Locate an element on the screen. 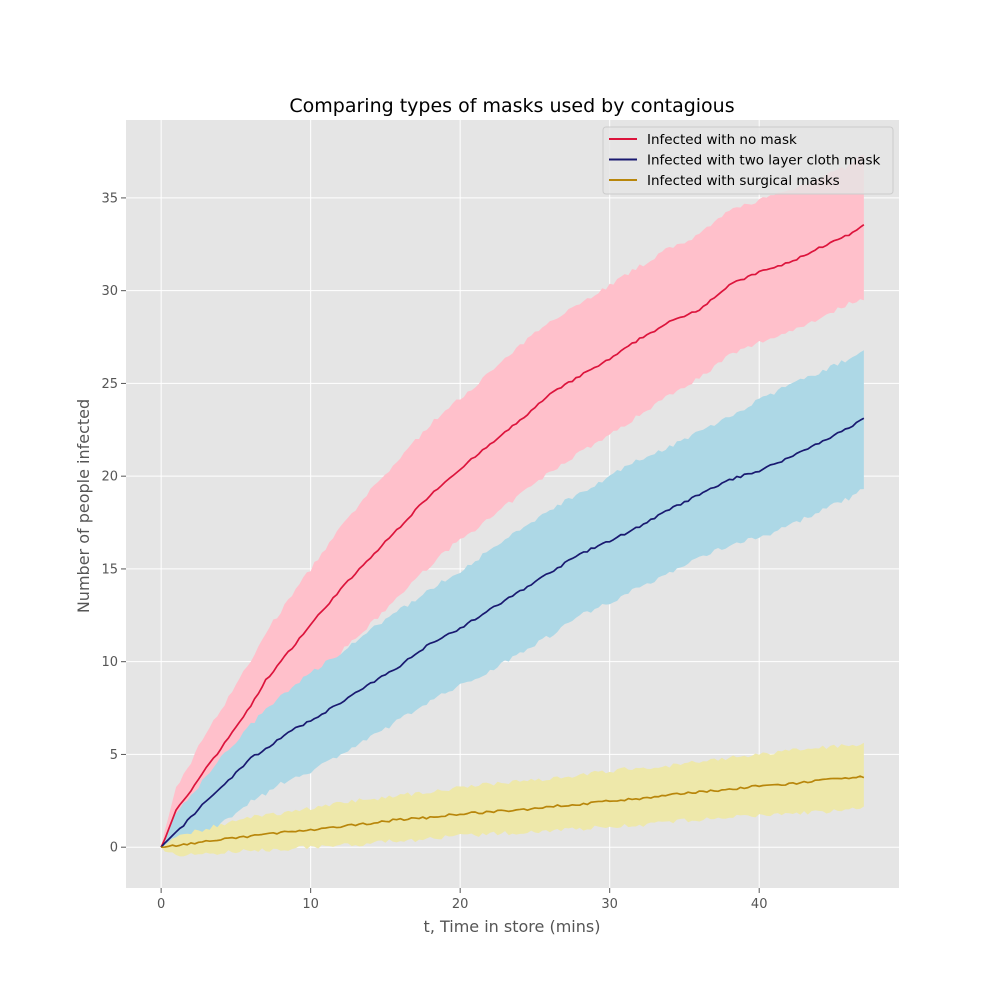 Image resolution: width=1000 pixels, height=1000 pixels. legend-entry-no-mask: Infected with no mask is located at coordinates (703, 140).